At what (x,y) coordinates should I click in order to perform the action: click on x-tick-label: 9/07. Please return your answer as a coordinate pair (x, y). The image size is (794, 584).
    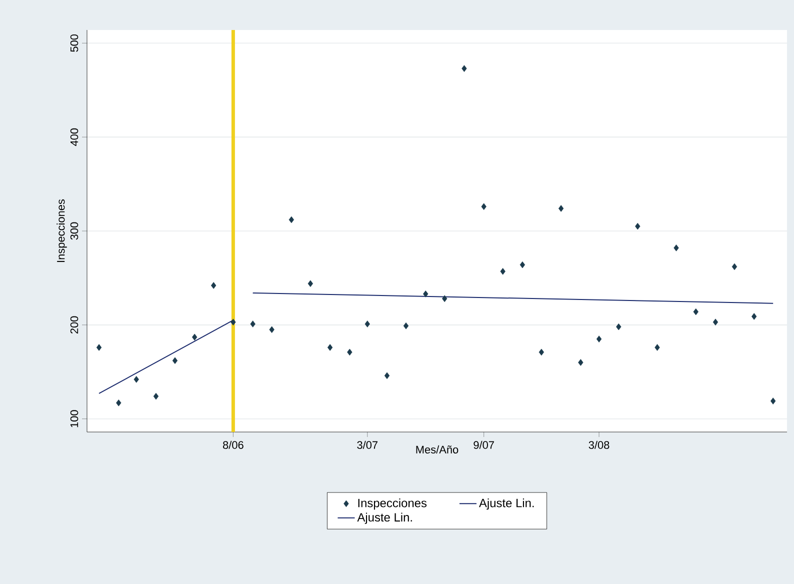
    Looking at the image, I should click on (484, 444).